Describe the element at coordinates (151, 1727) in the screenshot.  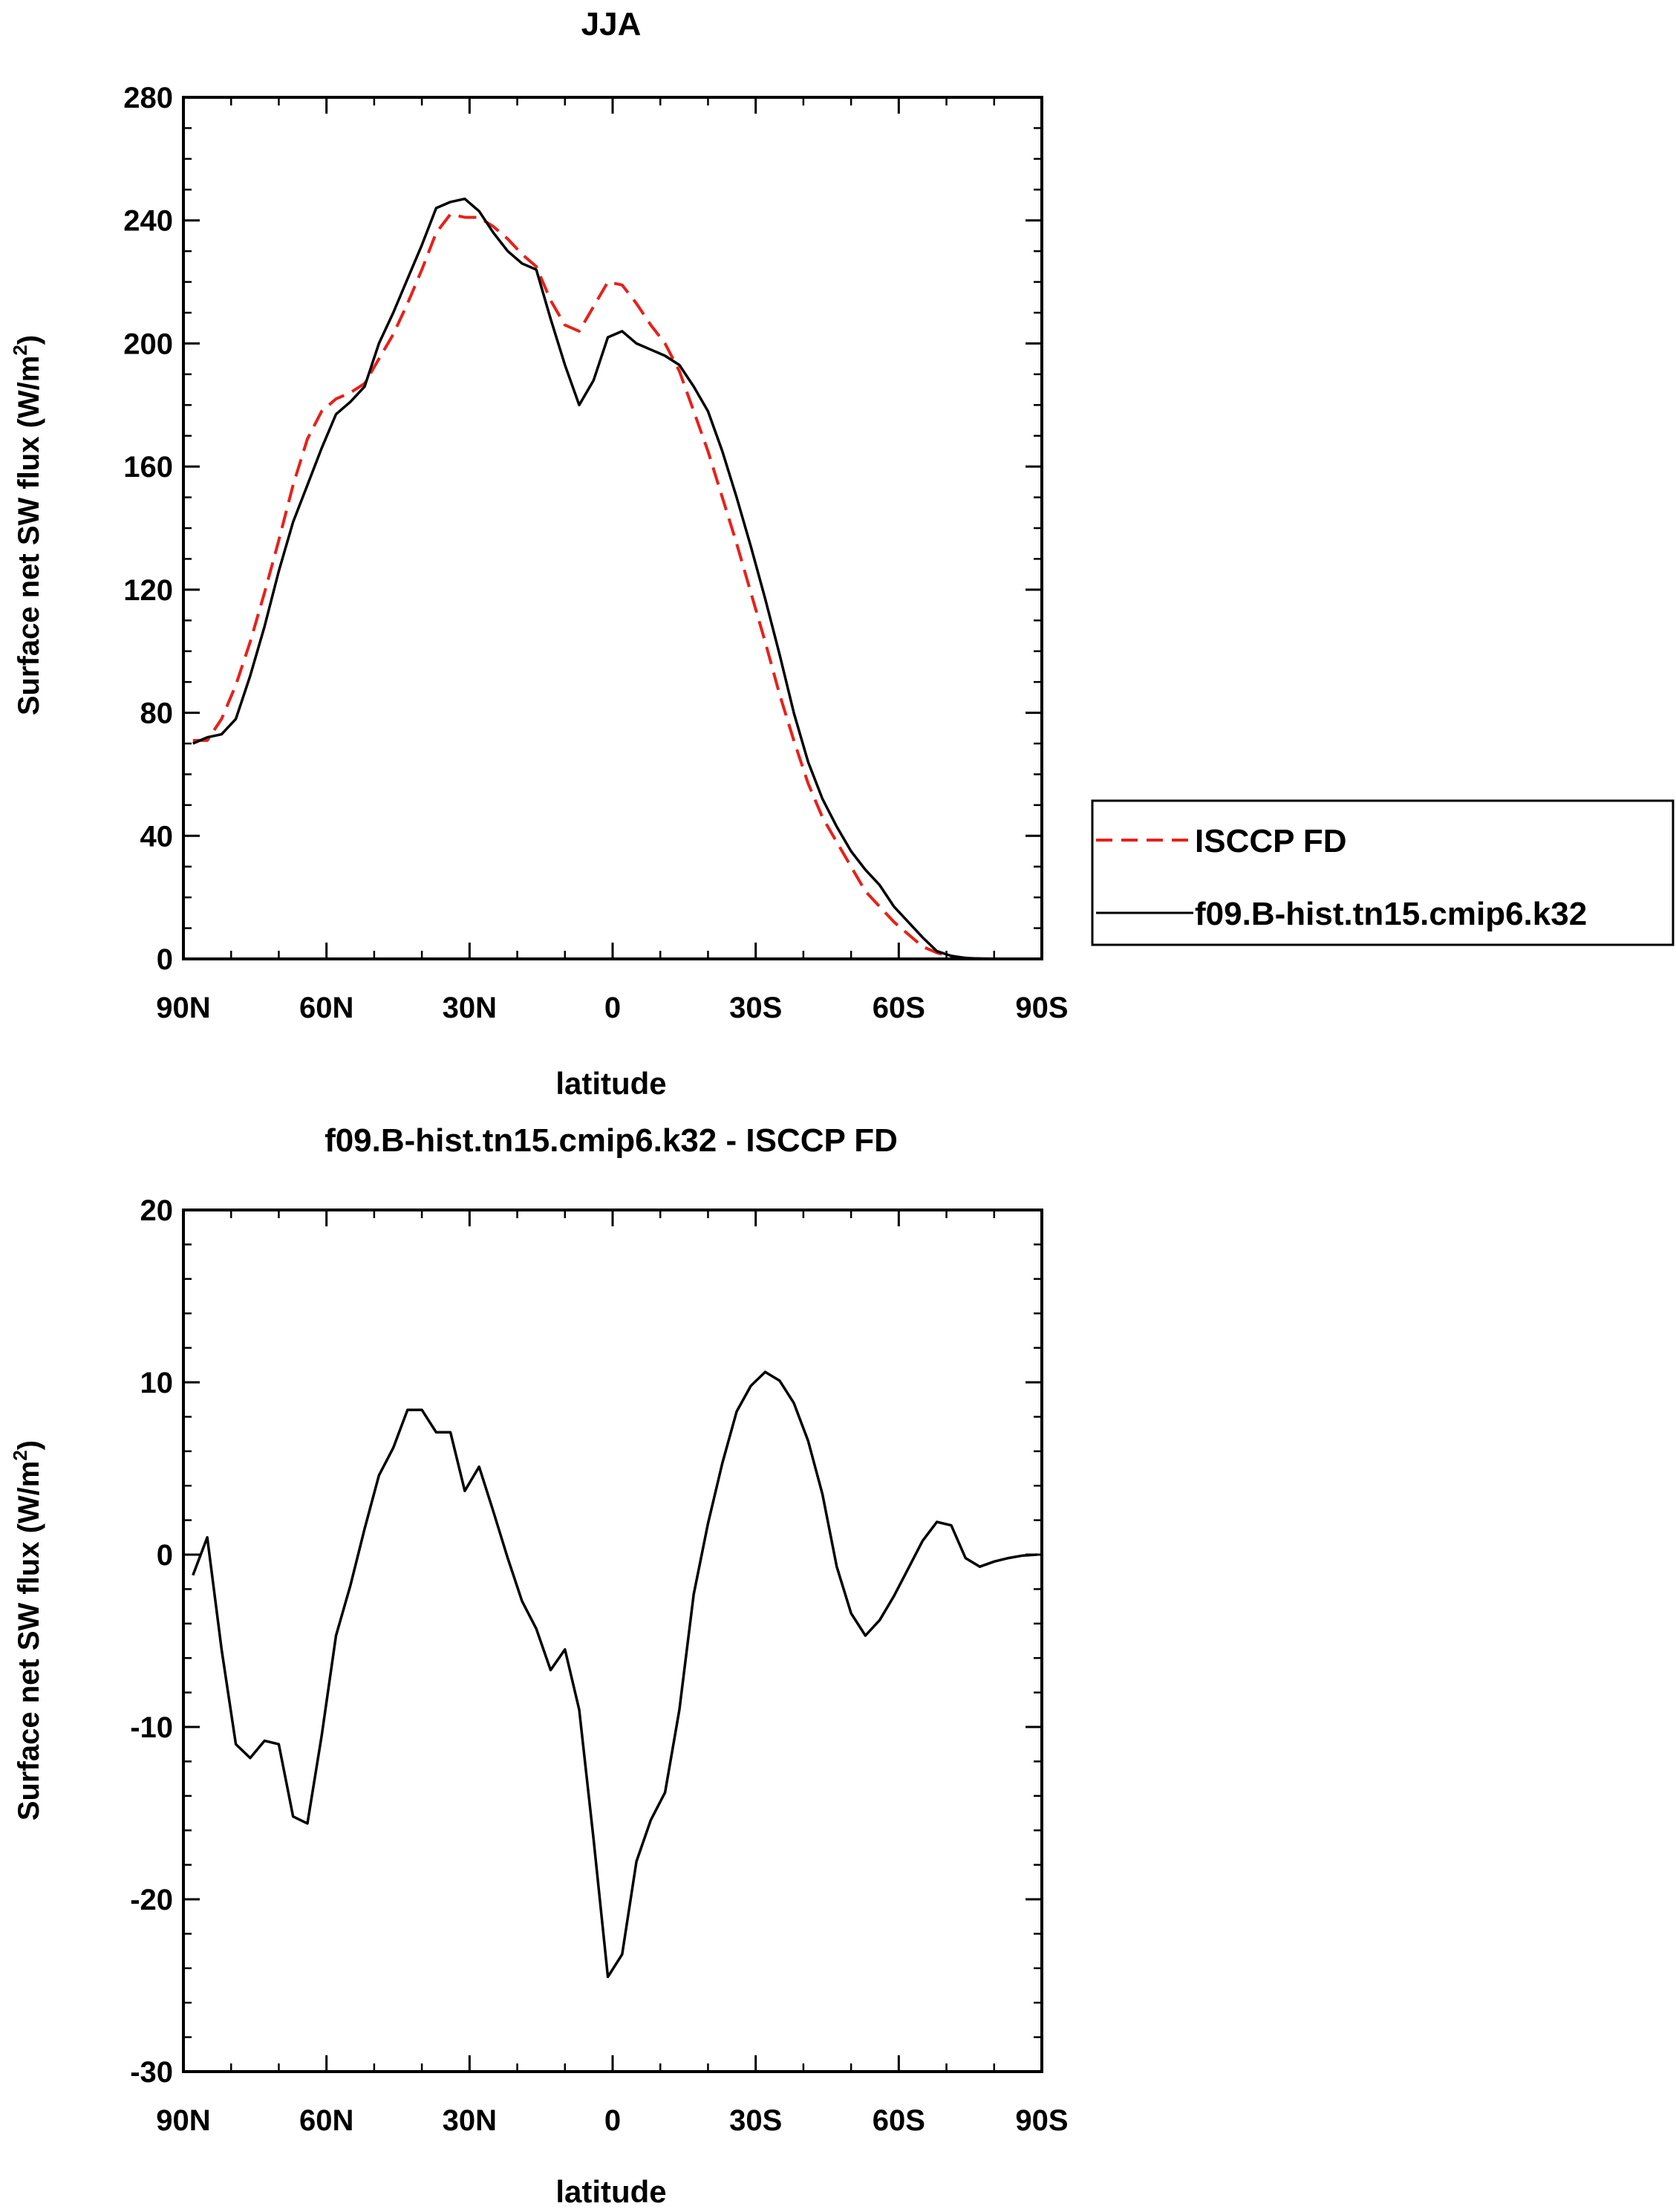
I see `ytick-label-2: -10` at that location.